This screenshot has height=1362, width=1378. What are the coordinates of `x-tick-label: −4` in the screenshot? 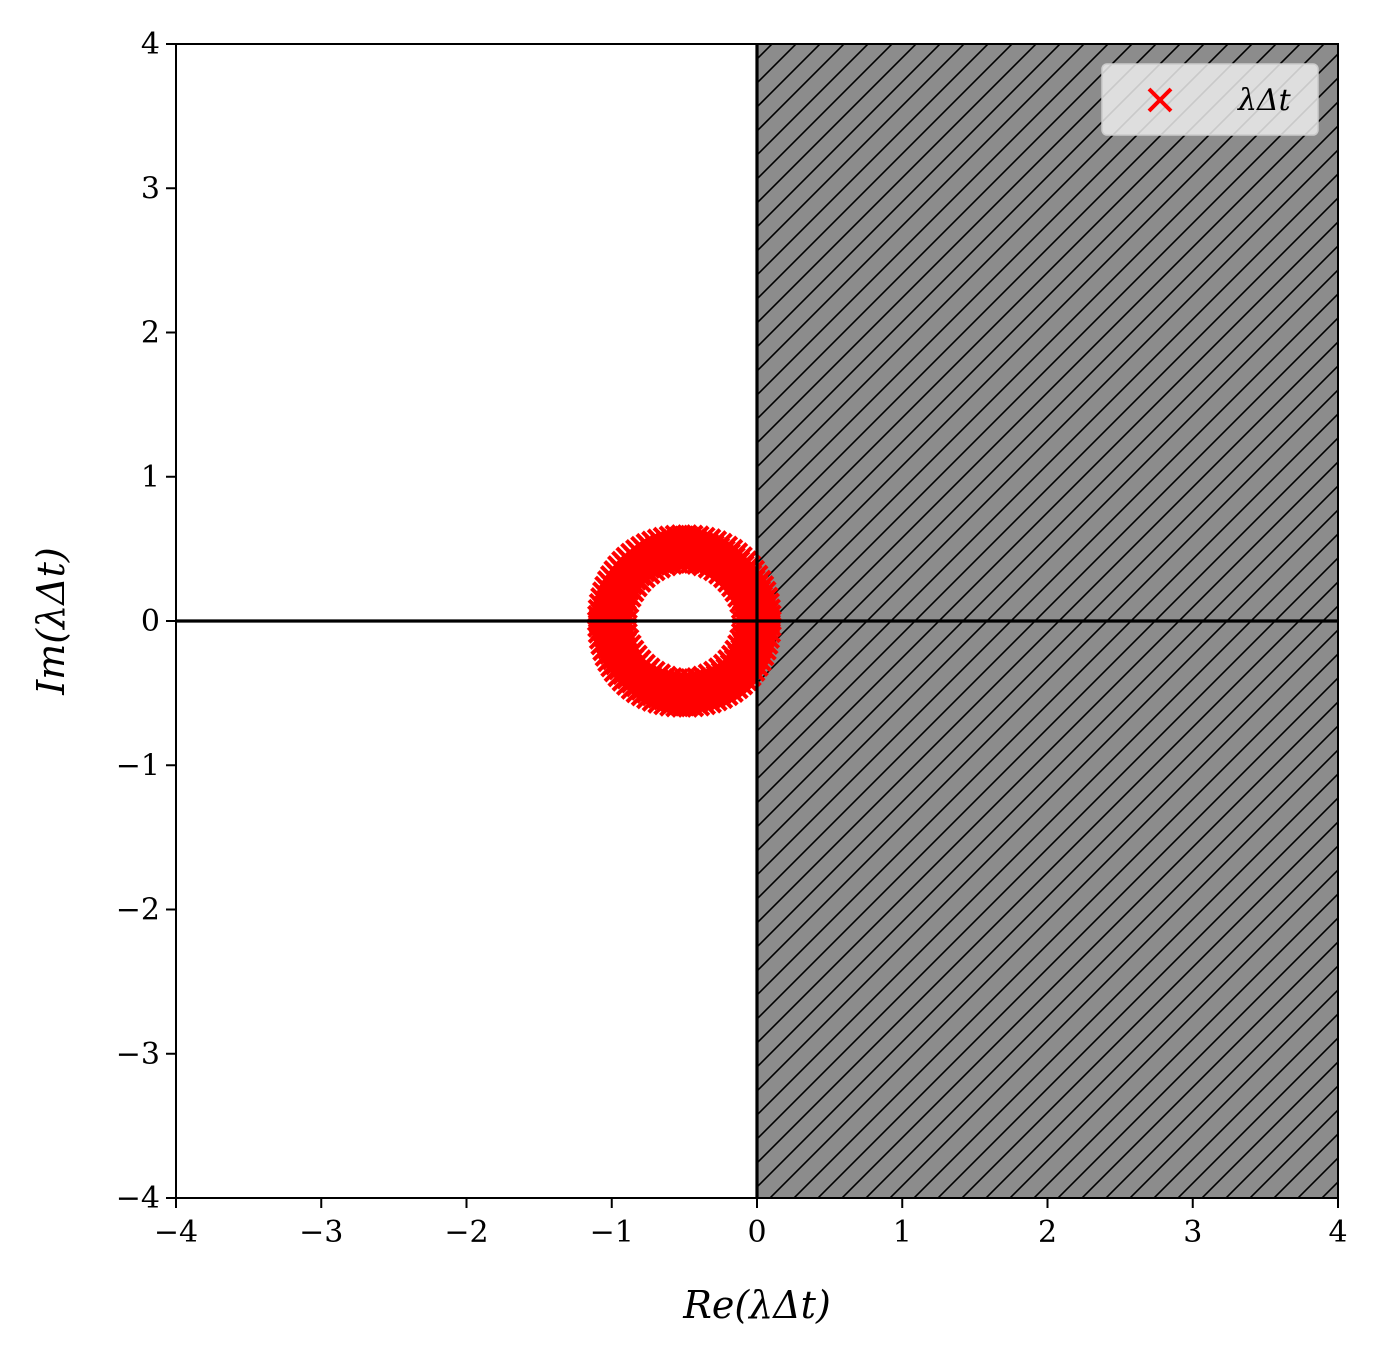 It's located at (176, 1232).